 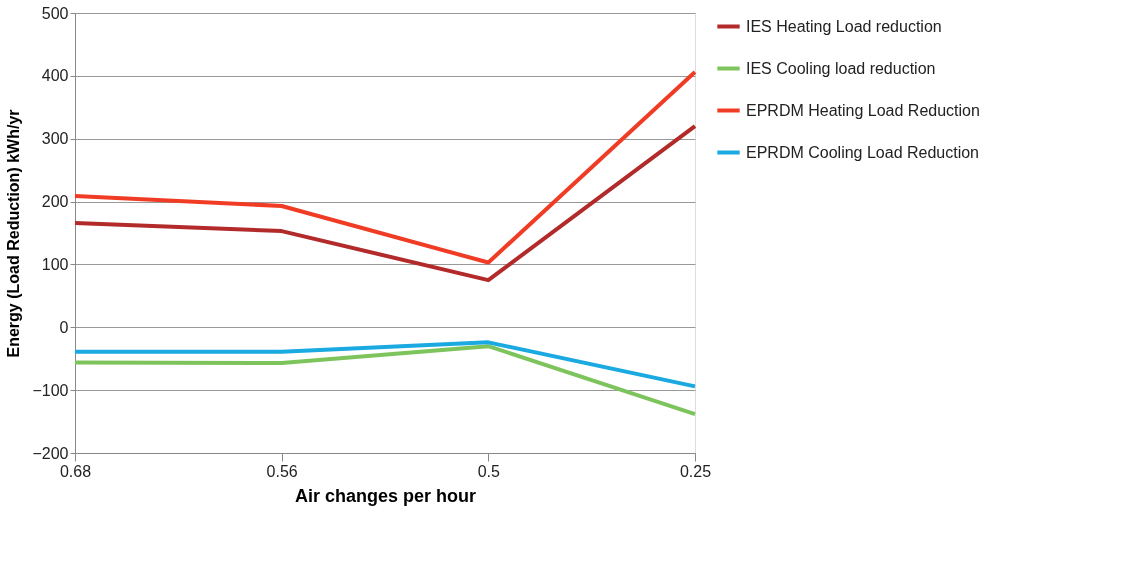 I want to click on x-tick-label: 0.56, so click(x=282, y=471).